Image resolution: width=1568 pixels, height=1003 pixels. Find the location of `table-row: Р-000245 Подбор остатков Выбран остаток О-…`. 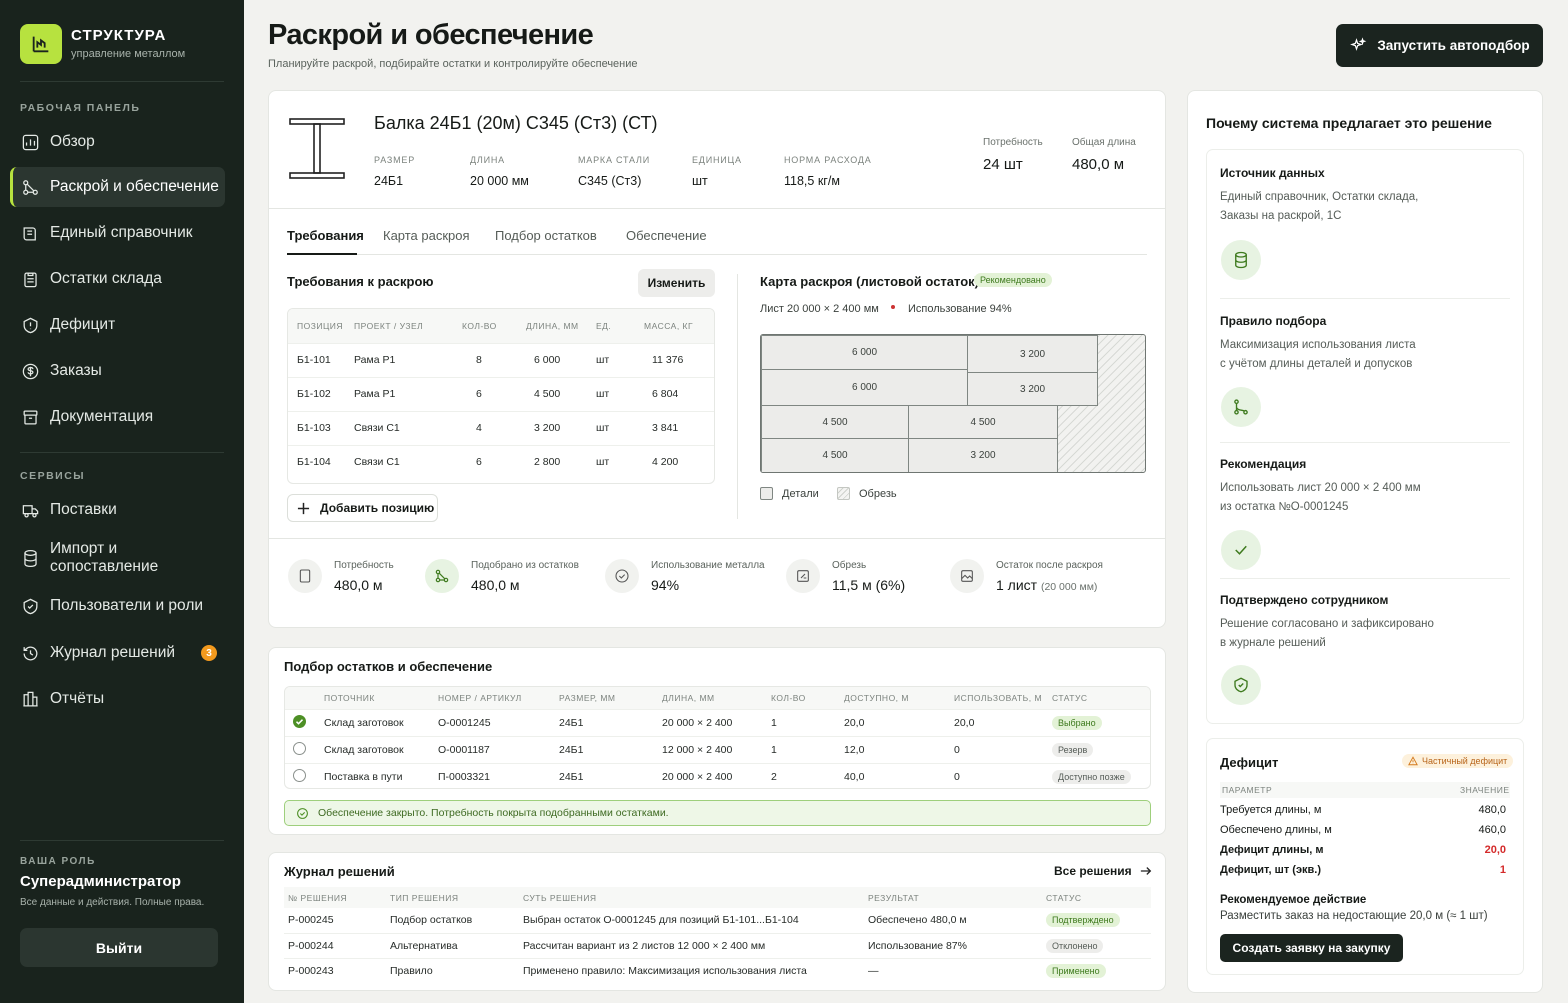

table-row: Р-000245 Подбор остатков Выбран остаток О-… is located at coordinates (717, 920).